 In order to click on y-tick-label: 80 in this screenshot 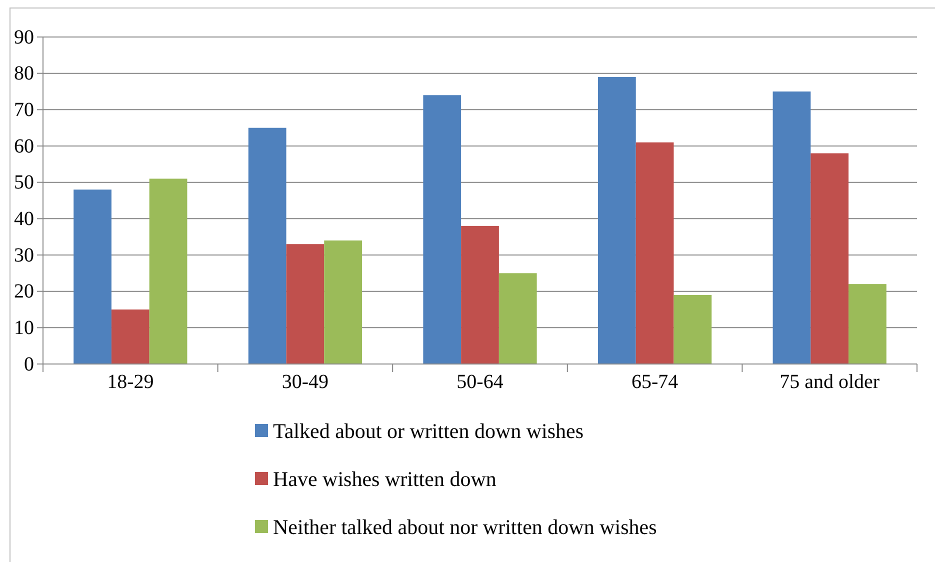, I will do `click(24, 73)`.